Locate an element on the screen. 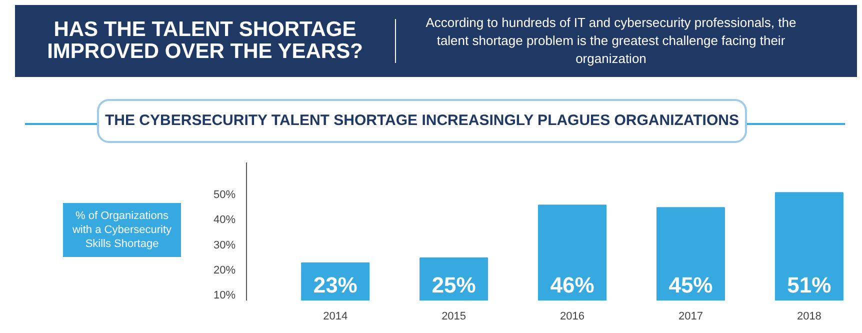  x-tick-label: 2016 is located at coordinates (572, 316).